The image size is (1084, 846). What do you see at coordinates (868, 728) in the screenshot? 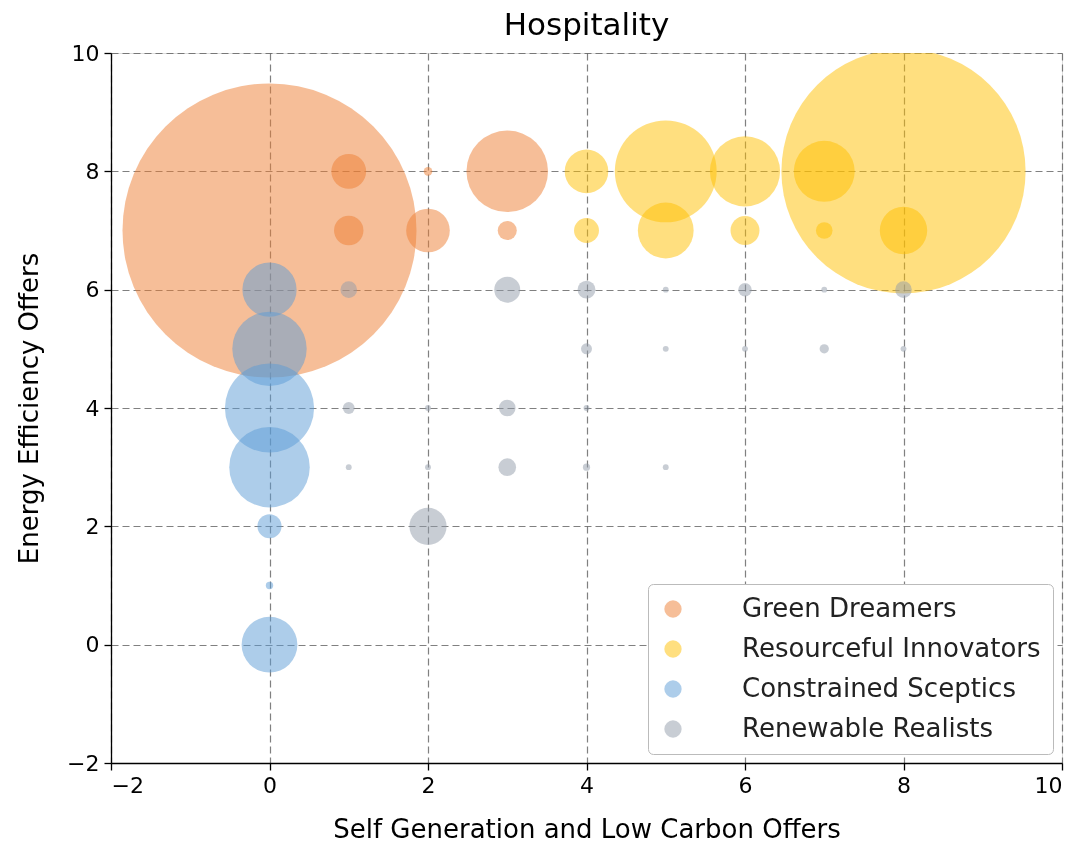
I see `legend-label: Renewable Realists` at bounding box center [868, 728].